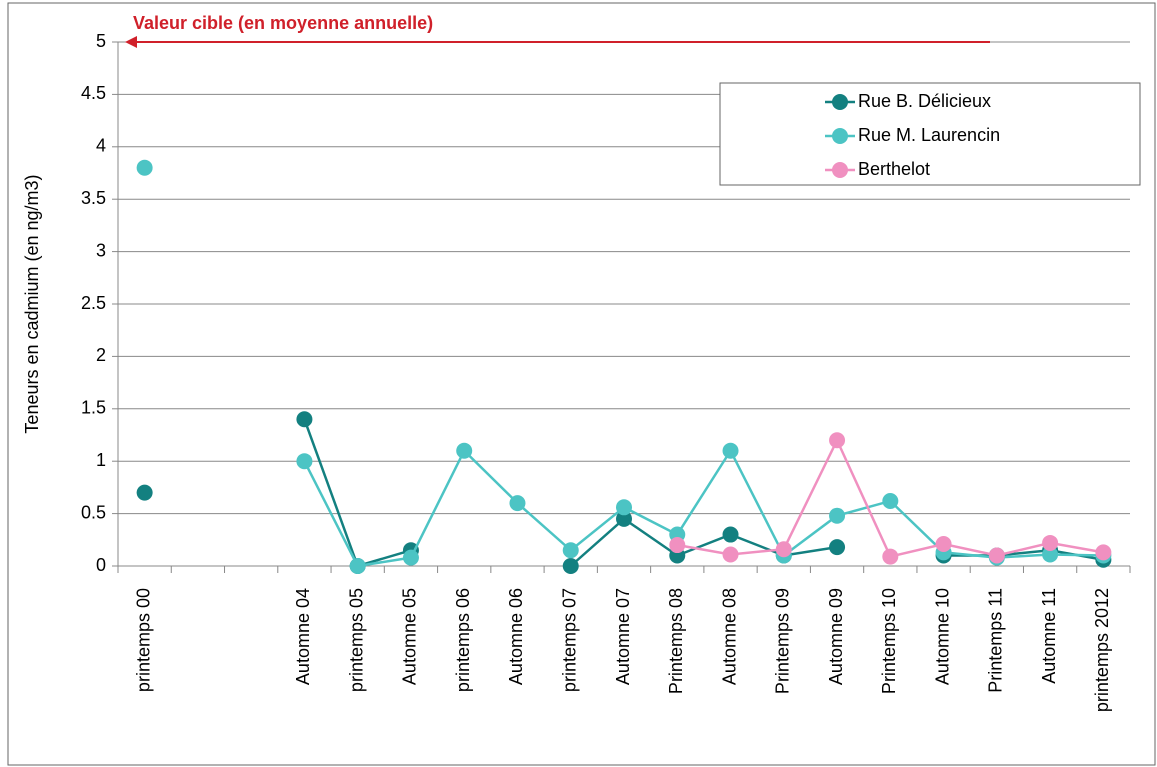 The width and height of the screenshot is (1157, 767). Describe the element at coordinates (410, 636) in the screenshot. I see `x-tick-label: Automne 05` at that location.